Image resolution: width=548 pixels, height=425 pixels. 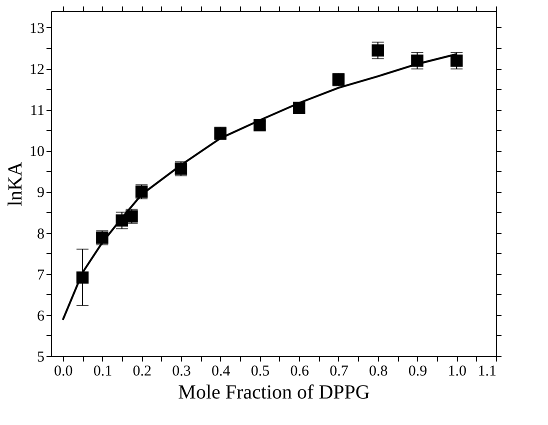 What do you see at coordinates (457, 372) in the screenshot?
I see `x-tick-label: 1.0` at bounding box center [457, 372].